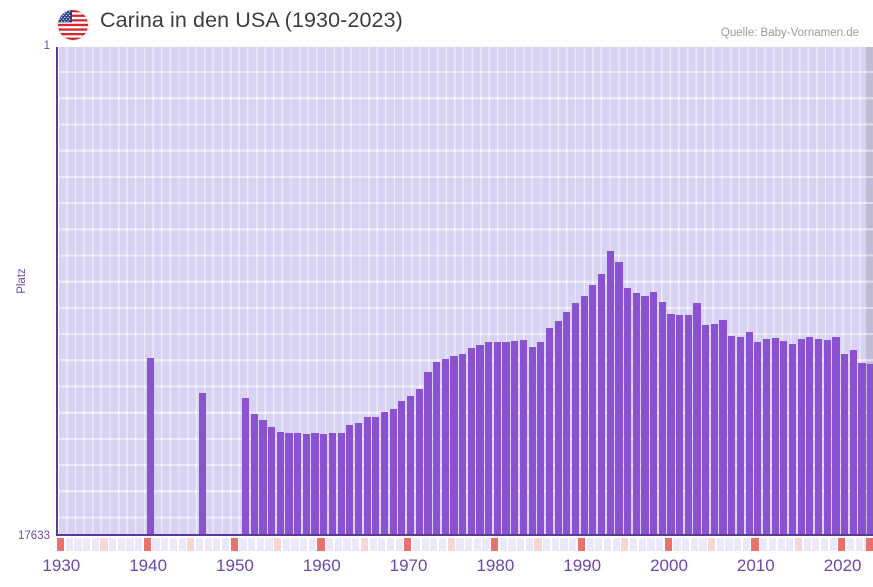 This screenshot has height=587, width=873. Describe the element at coordinates (723, 427) in the screenshot. I see `bar-2006` at that location.